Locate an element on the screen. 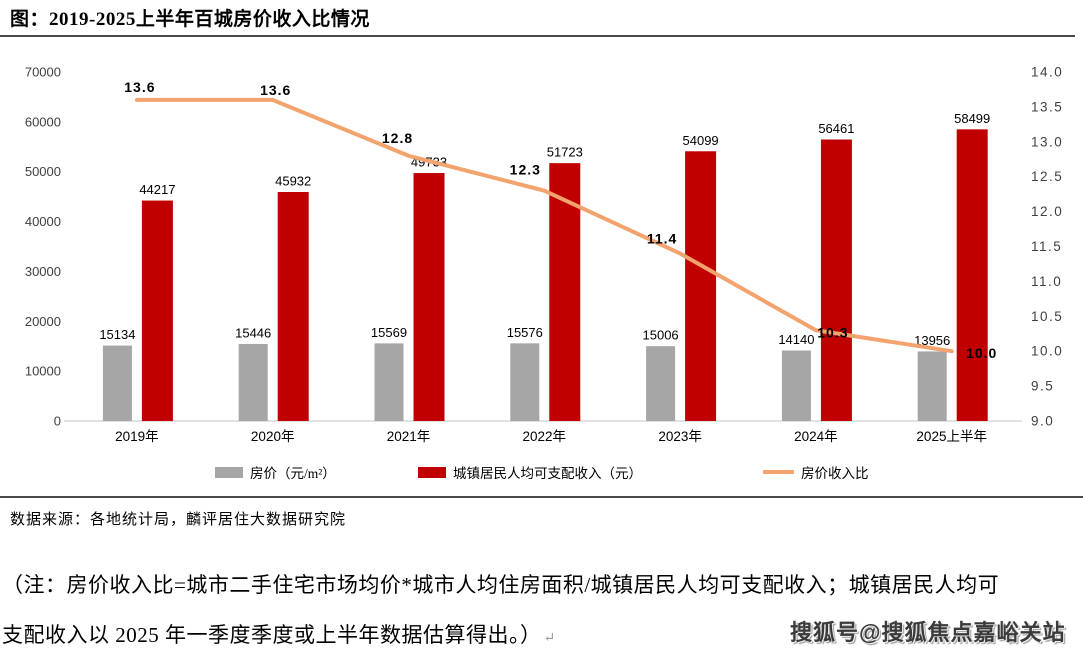 This screenshot has width=1083, height=655. bar-value-label: 15576 is located at coordinates (525, 332).